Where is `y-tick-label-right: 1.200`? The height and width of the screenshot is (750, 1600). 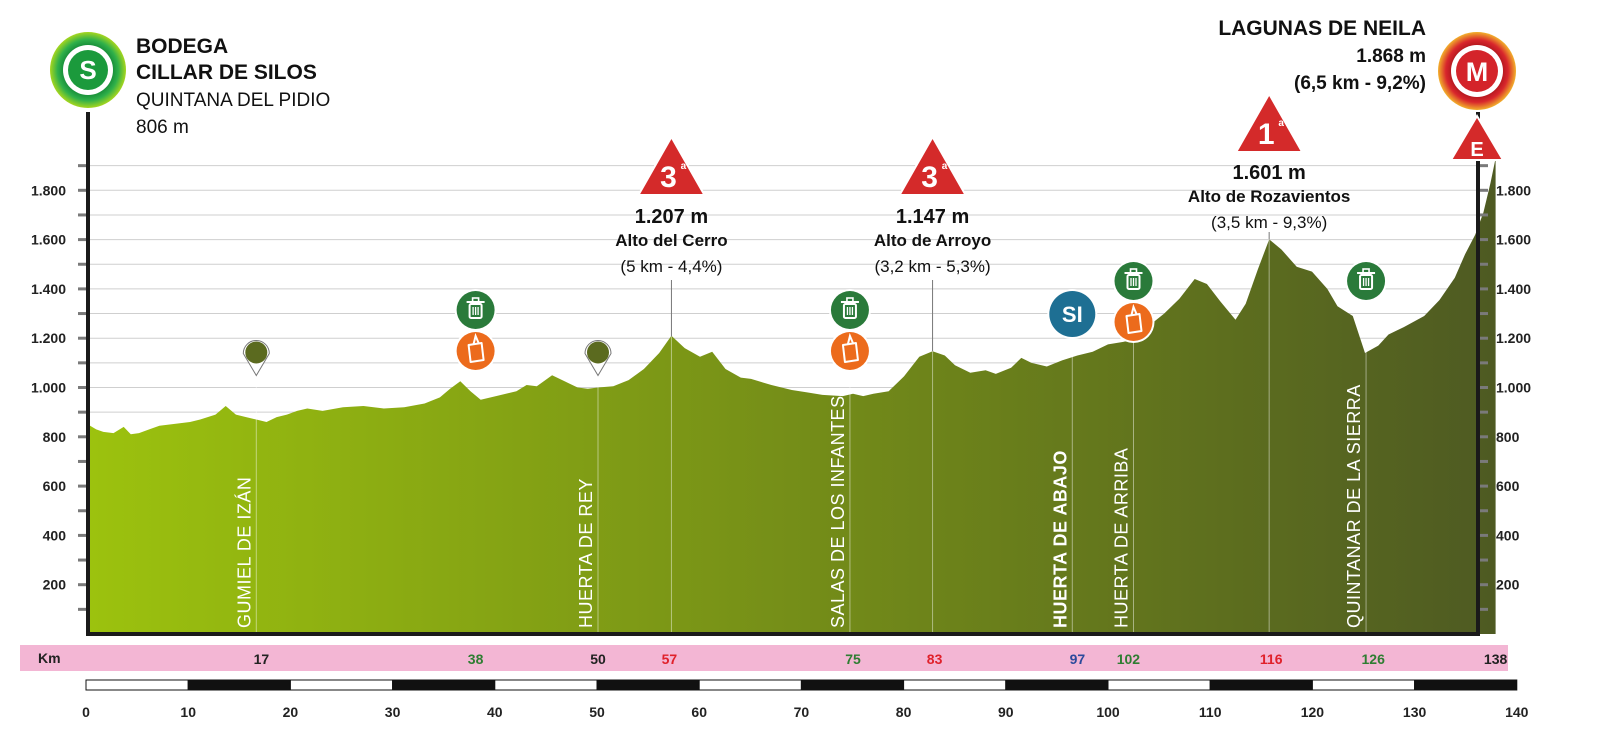 y-tick-label-right: 1.200 is located at coordinates (1513, 338).